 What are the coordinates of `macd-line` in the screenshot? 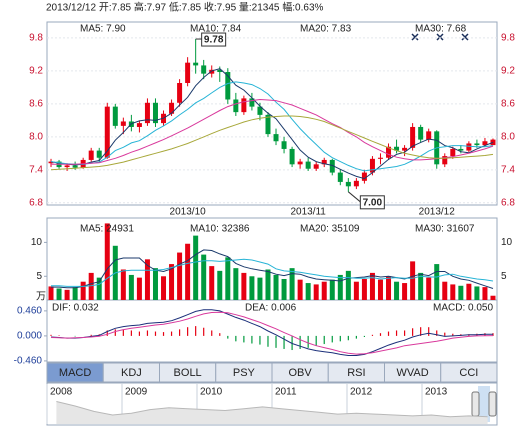 It's located at (272, 333).